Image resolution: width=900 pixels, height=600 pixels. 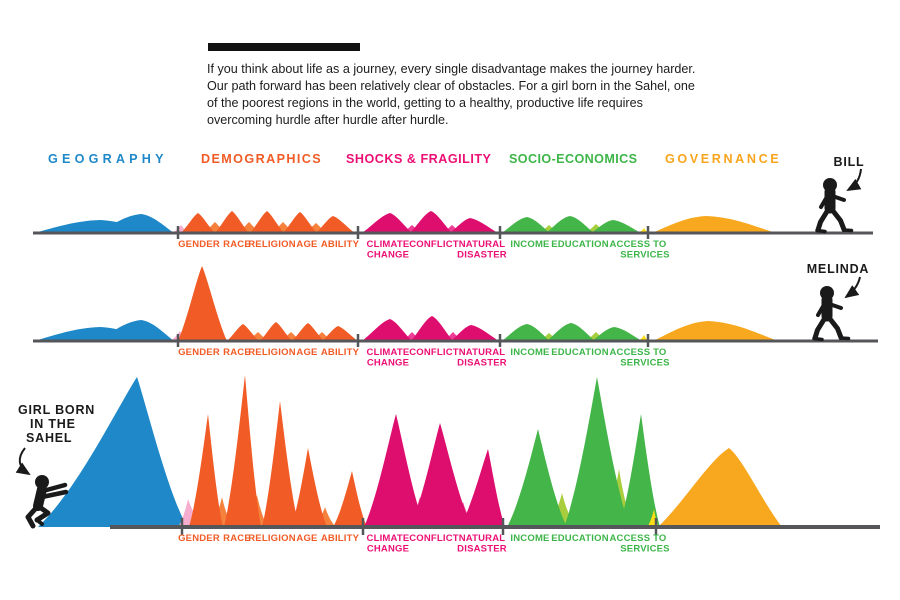 I want to click on category-header-geography: GEOGRAPHY, so click(x=108, y=159).